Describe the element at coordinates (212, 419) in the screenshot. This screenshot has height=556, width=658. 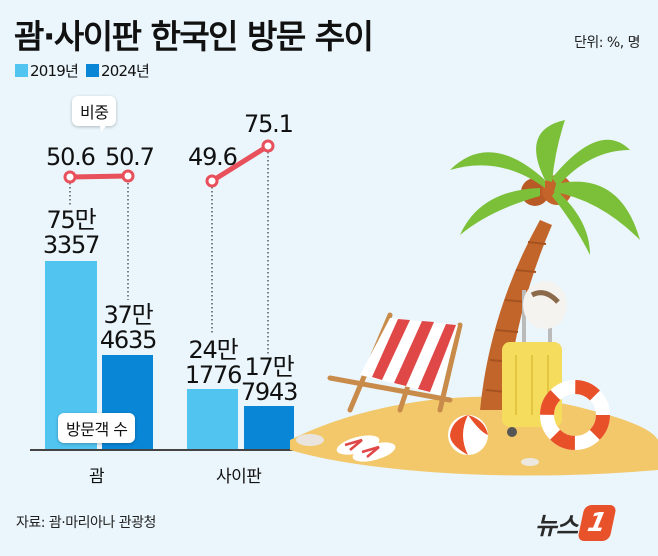
I see `bar-saipan-2019` at that location.